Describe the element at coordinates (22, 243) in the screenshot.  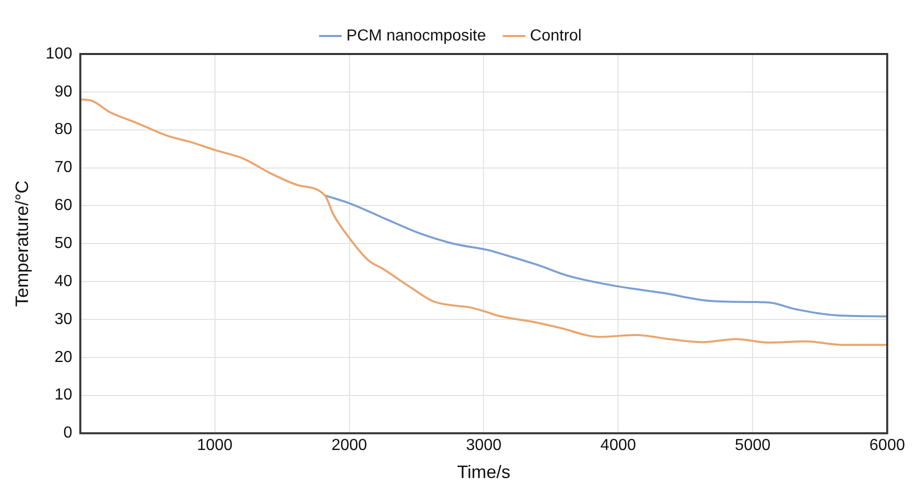
I see `y-axis-title: Temperature/°C` at that location.